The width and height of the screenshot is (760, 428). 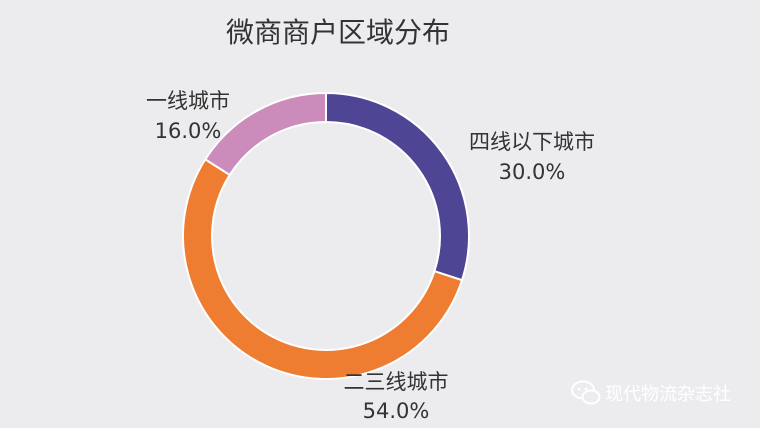 What do you see at coordinates (668, 394) in the screenshot?
I see `watermark-text: 现代物流杂志社` at bounding box center [668, 394].